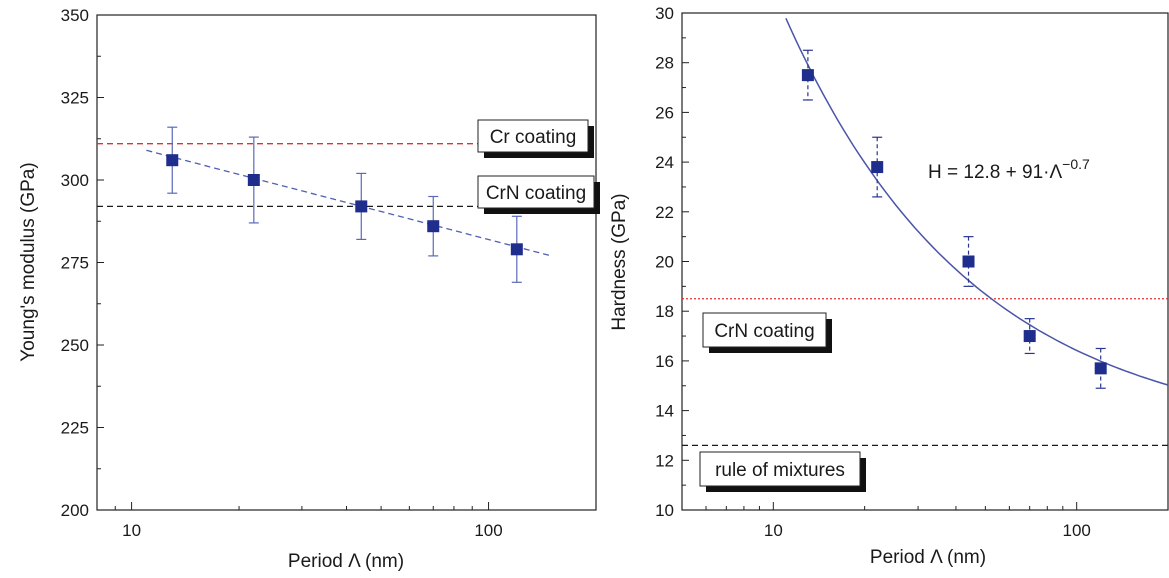 This screenshot has width=1169, height=578. What do you see at coordinates (664, 460) in the screenshot?
I see `right-y-tick-label: 12` at bounding box center [664, 460].